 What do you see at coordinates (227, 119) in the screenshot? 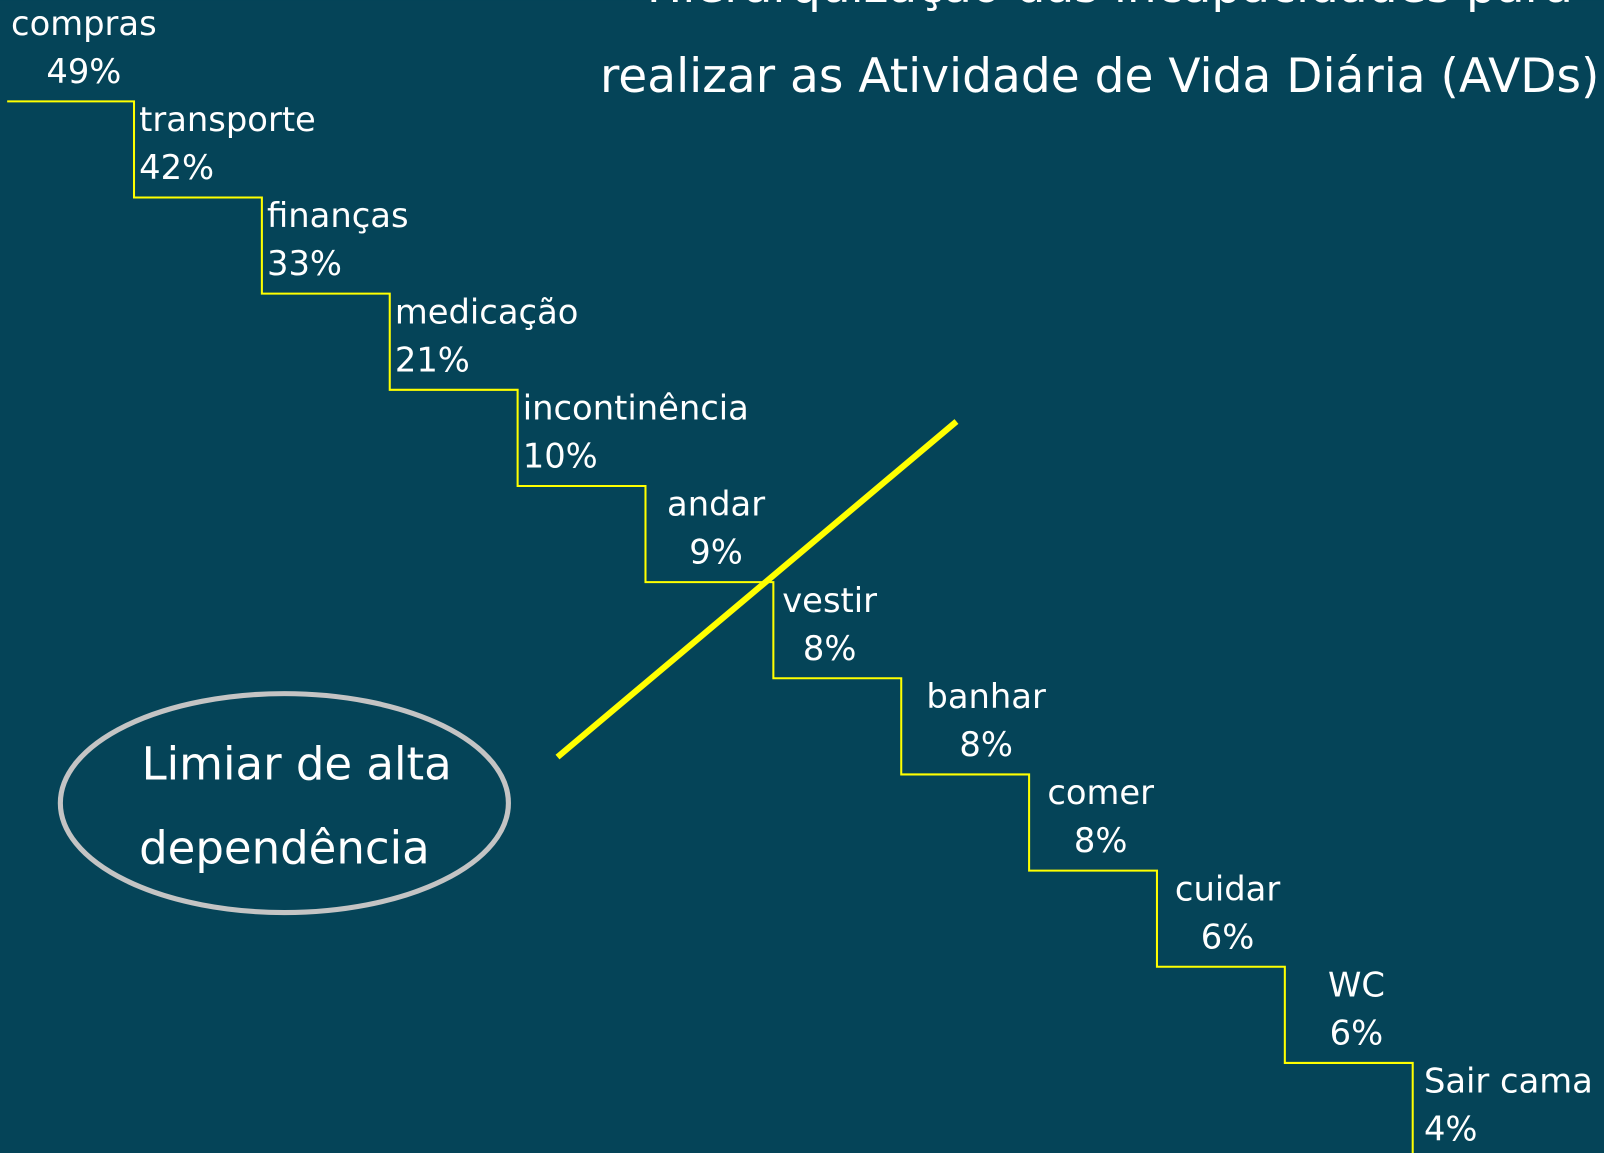
I see `step-label: transporte` at bounding box center [227, 119].